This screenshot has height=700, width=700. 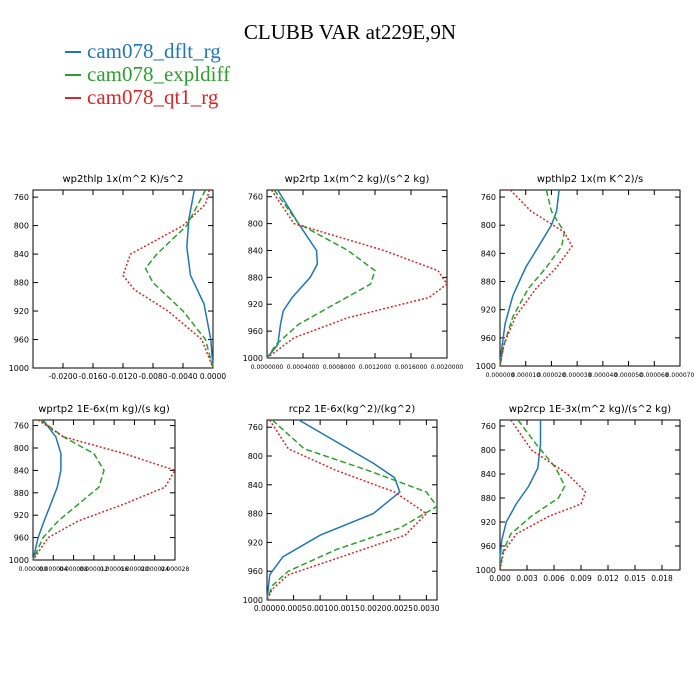 I want to click on x-tick-label: -0.0080, so click(x=153, y=376).